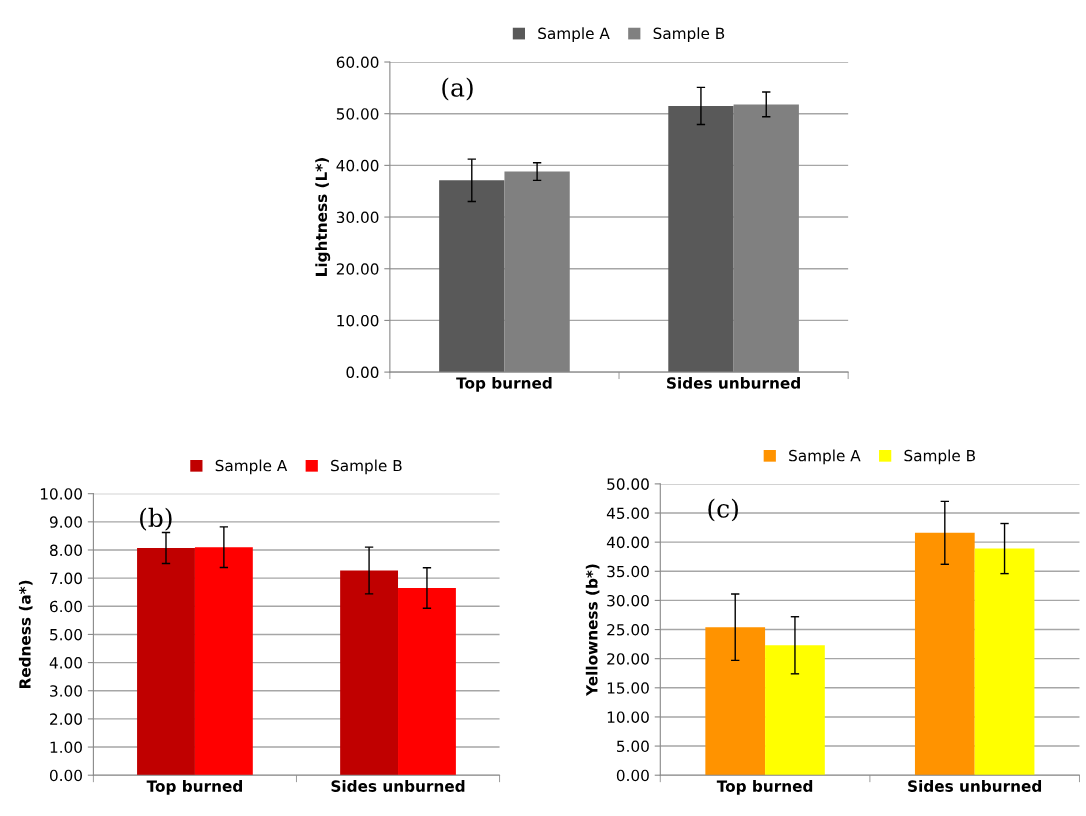 The height and width of the screenshot is (816, 1086). What do you see at coordinates (592, 630) in the screenshot?
I see `y-axis-title: Yellowness (b*)` at bounding box center [592, 630].